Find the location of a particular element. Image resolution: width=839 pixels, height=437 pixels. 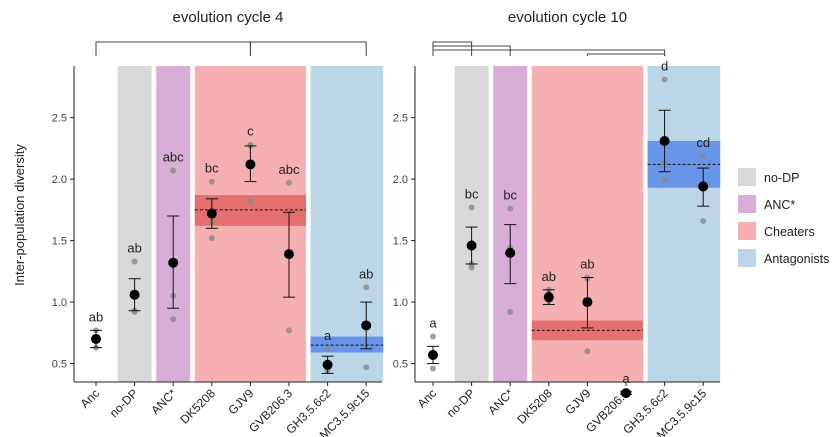

legend: no-DP ANC* Cheaters Antagonists is located at coordinates (783, 217).